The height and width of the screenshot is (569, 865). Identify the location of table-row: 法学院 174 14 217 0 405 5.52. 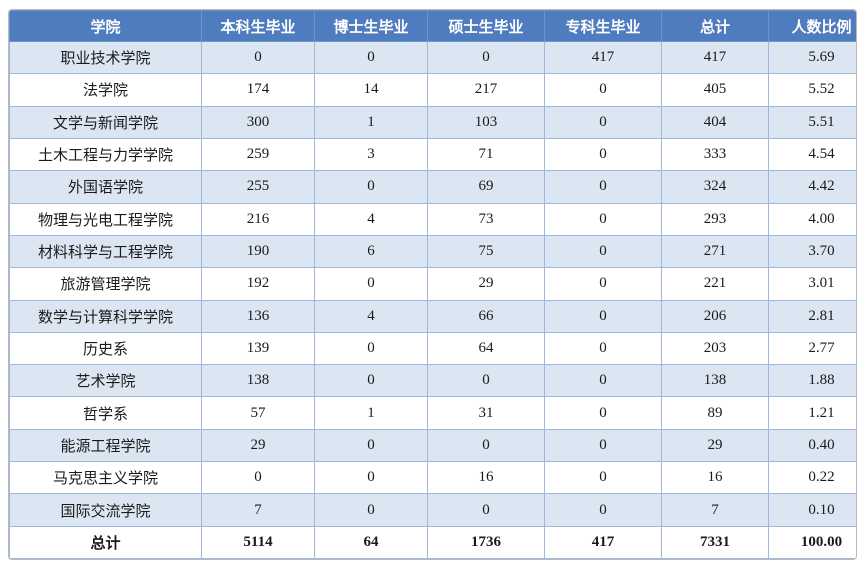
(432, 90).